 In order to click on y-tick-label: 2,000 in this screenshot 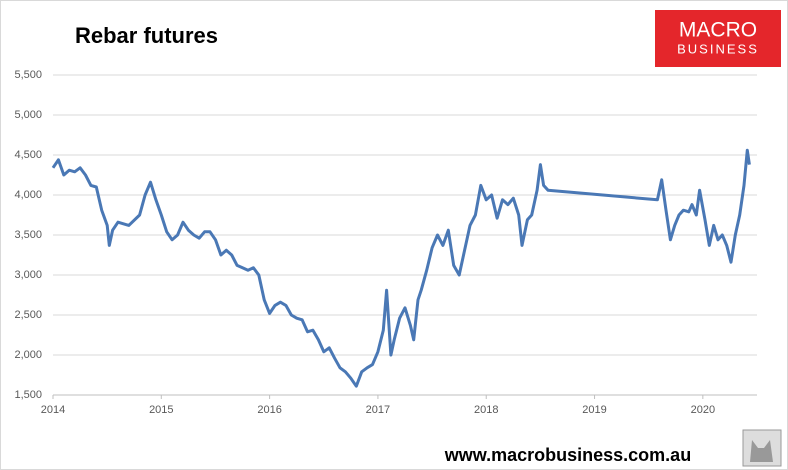, I will do `click(28, 355)`.